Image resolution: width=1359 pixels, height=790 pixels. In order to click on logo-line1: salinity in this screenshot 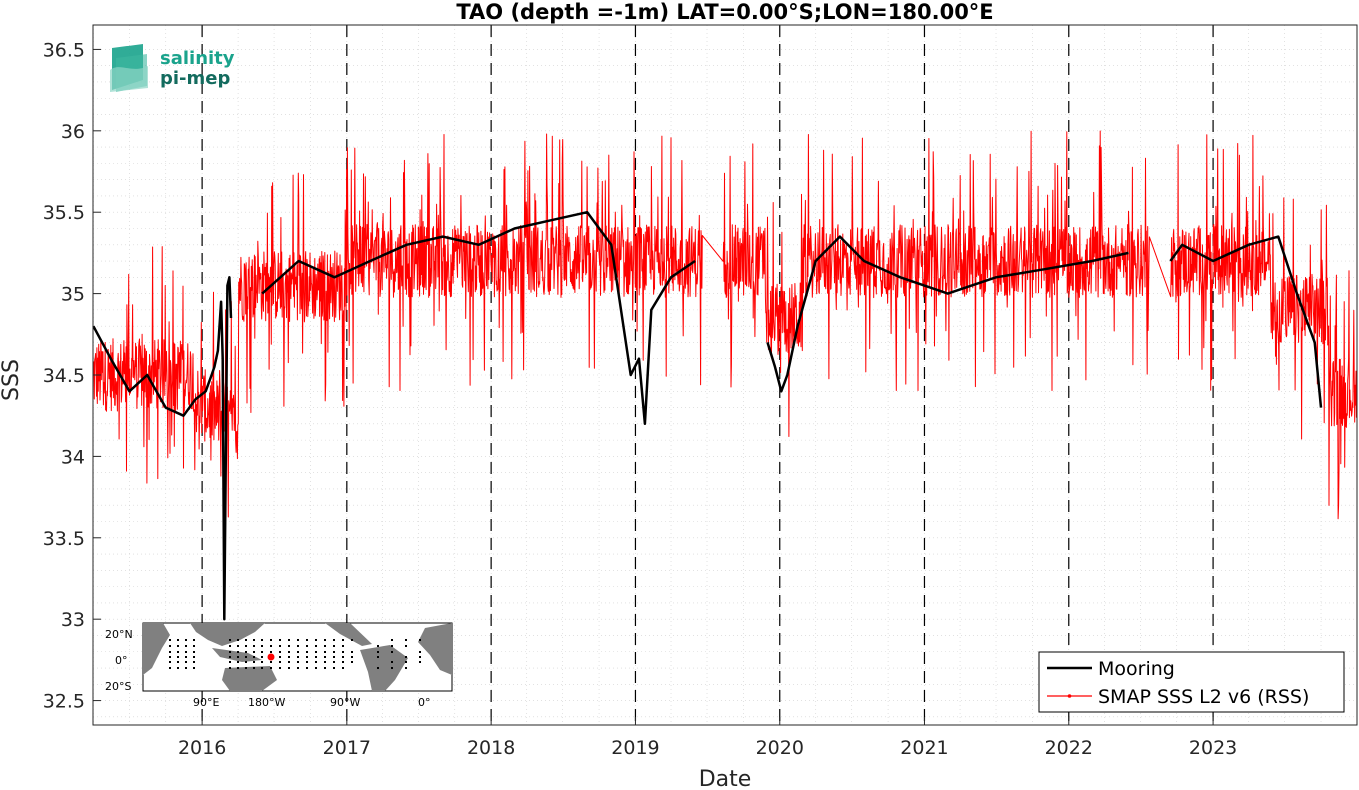, I will do `click(197, 58)`.